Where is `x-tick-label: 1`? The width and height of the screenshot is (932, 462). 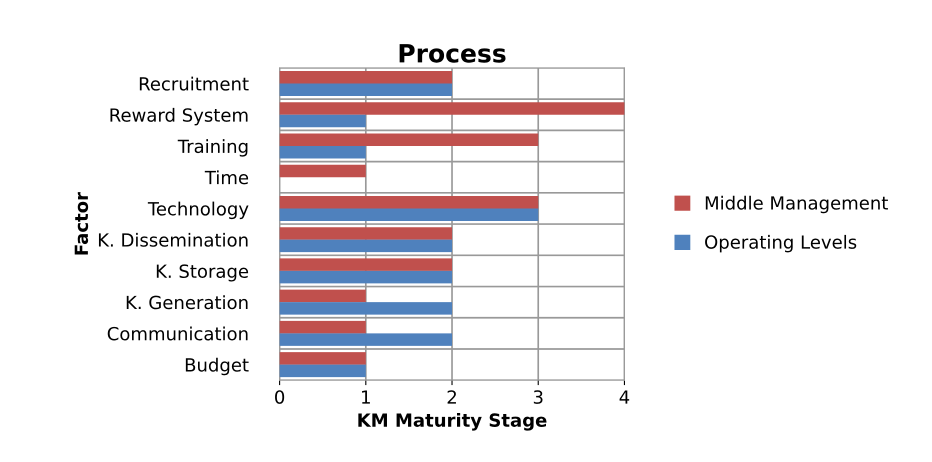 x-tick-label: 1 is located at coordinates (366, 397).